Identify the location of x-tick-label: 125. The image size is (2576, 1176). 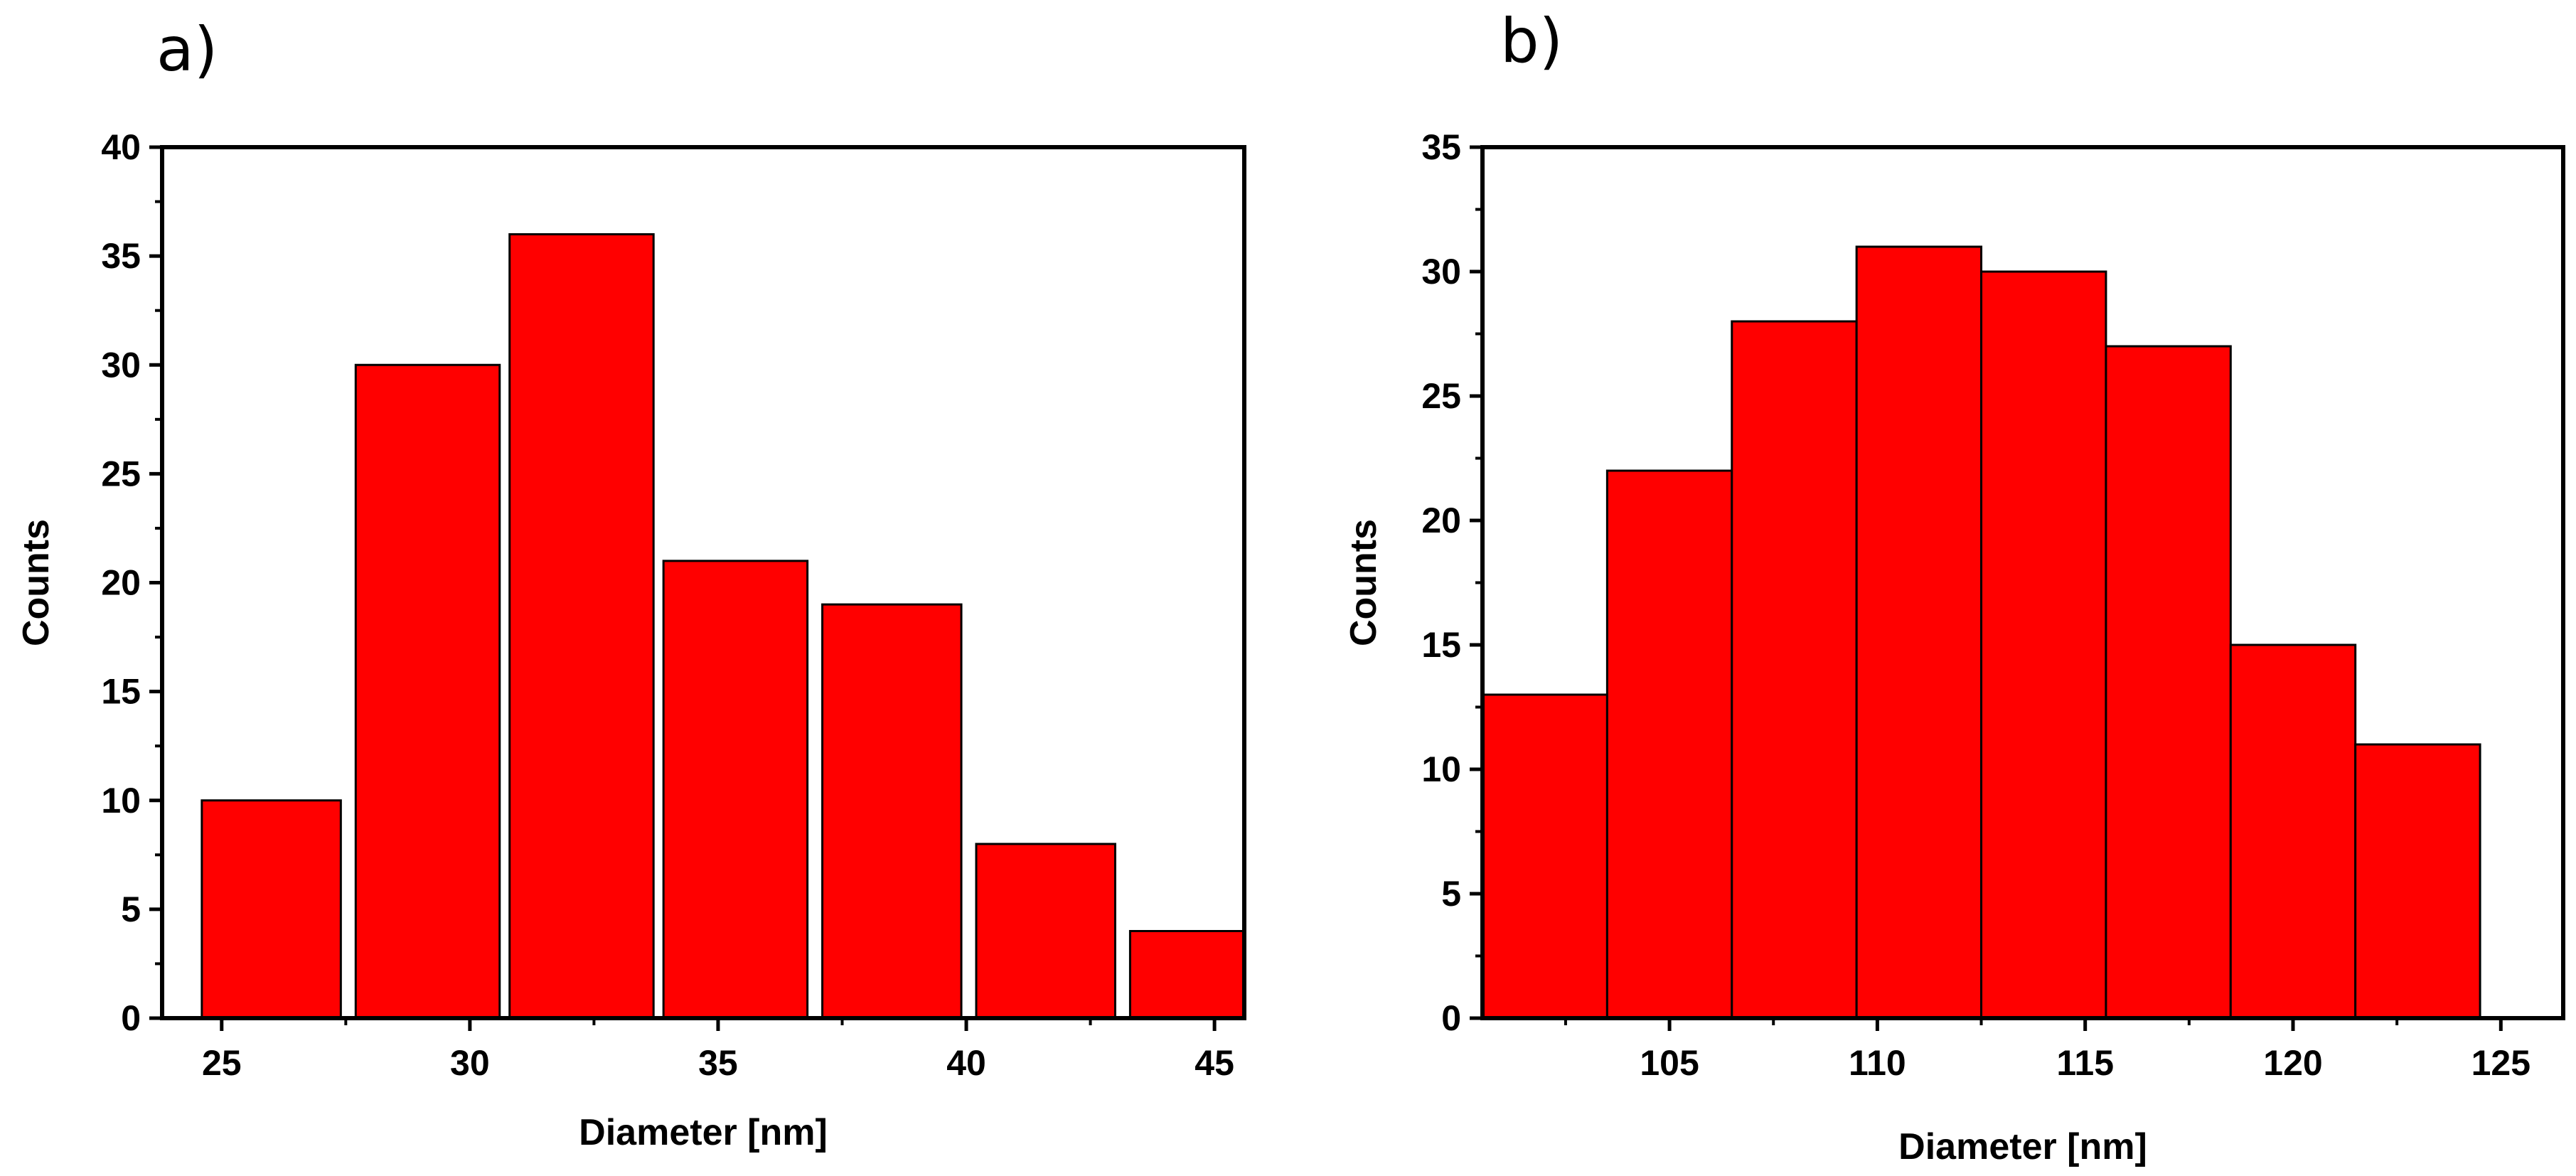
(2501, 1063).